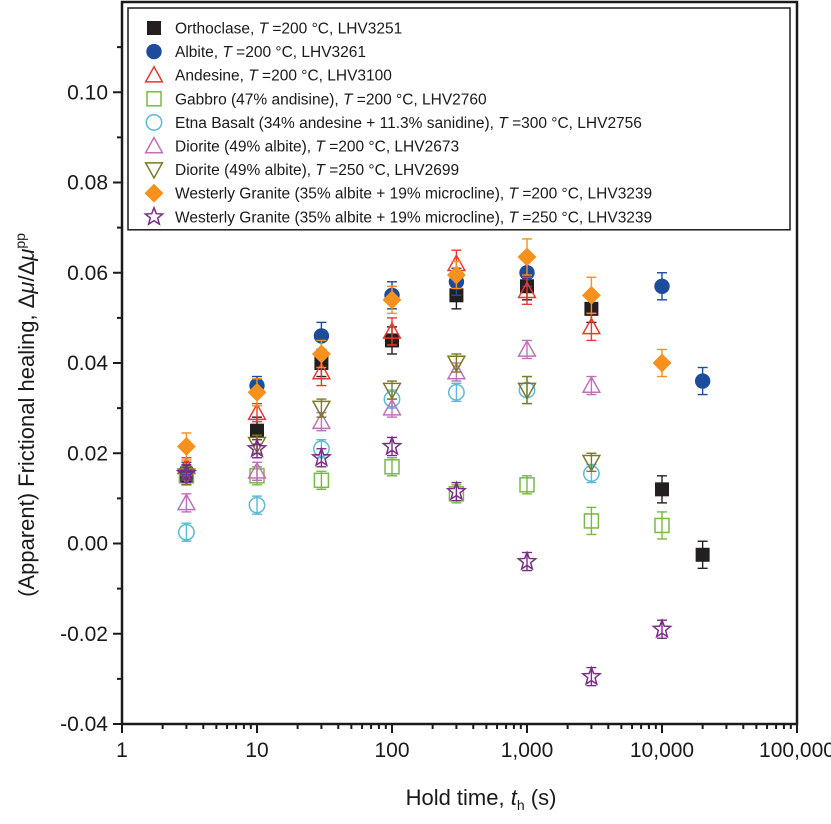 This screenshot has width=831, height=824. Describe the element at coordinates (122, 750) in the screenshot. I see `x-tick-label: 1` at that location.